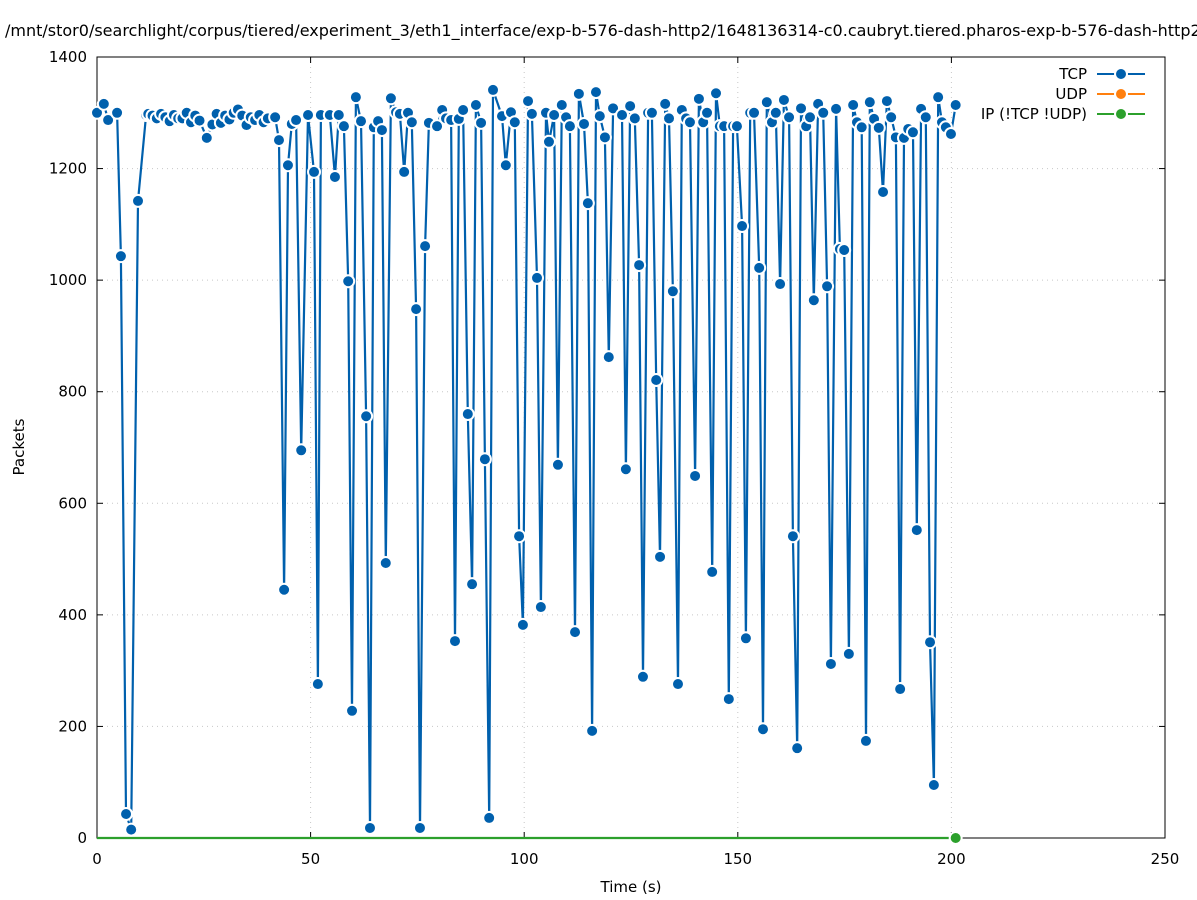 The height and width of the screenshot is (900, 1197). I want to click on legend-label-tcp: TCP, so click(1072, 74).